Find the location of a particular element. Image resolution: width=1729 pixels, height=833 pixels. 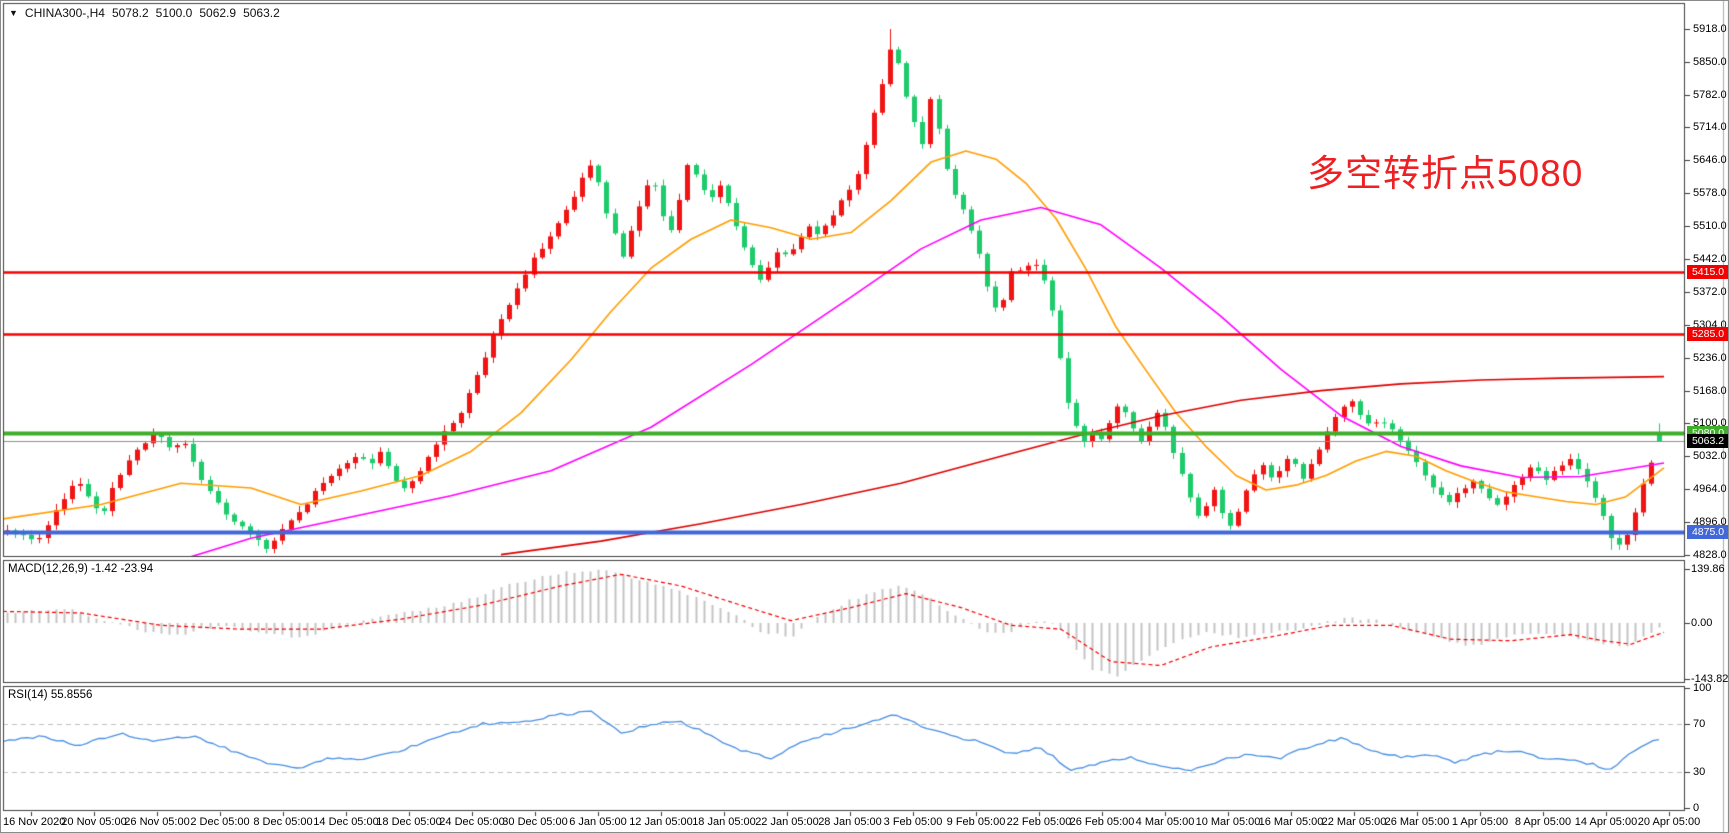

open-value: 5078.2 is located at coordinates (130, 13).